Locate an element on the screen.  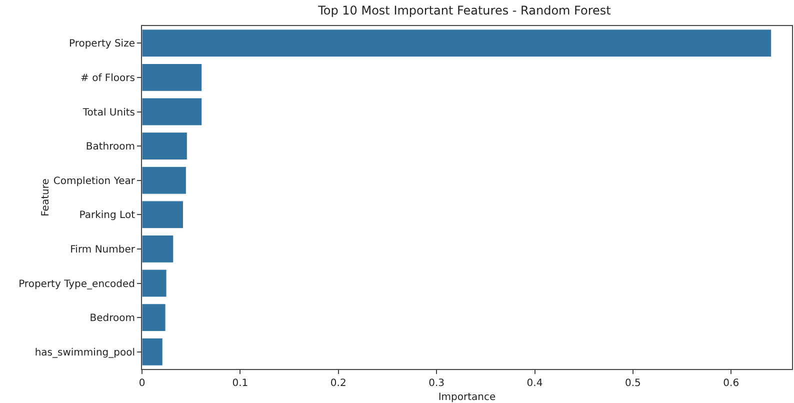
y-tick-label: Property Size is located at coordinates (101, 44).